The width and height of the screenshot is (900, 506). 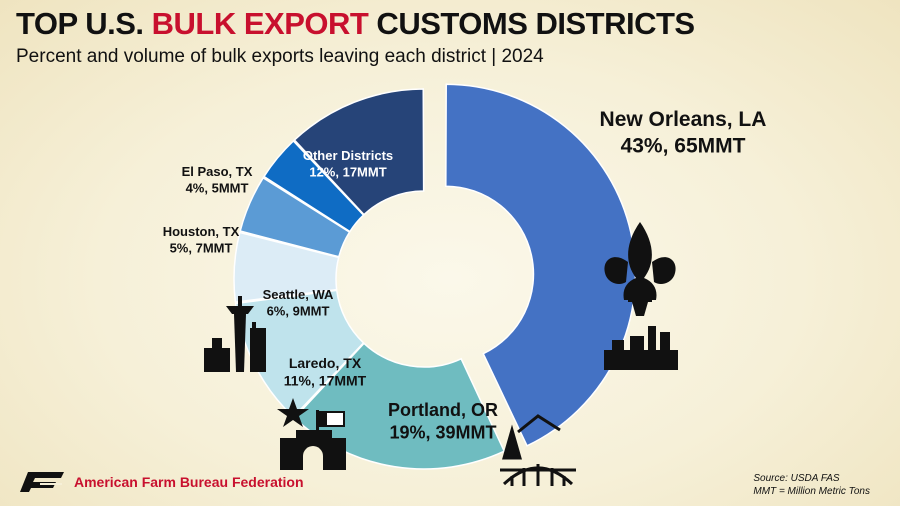 What do you see at coordinates (442, 433) in the screenshot?
I see `slice-label-value: 19%, 39MMT` at bounding box center [442, 433].